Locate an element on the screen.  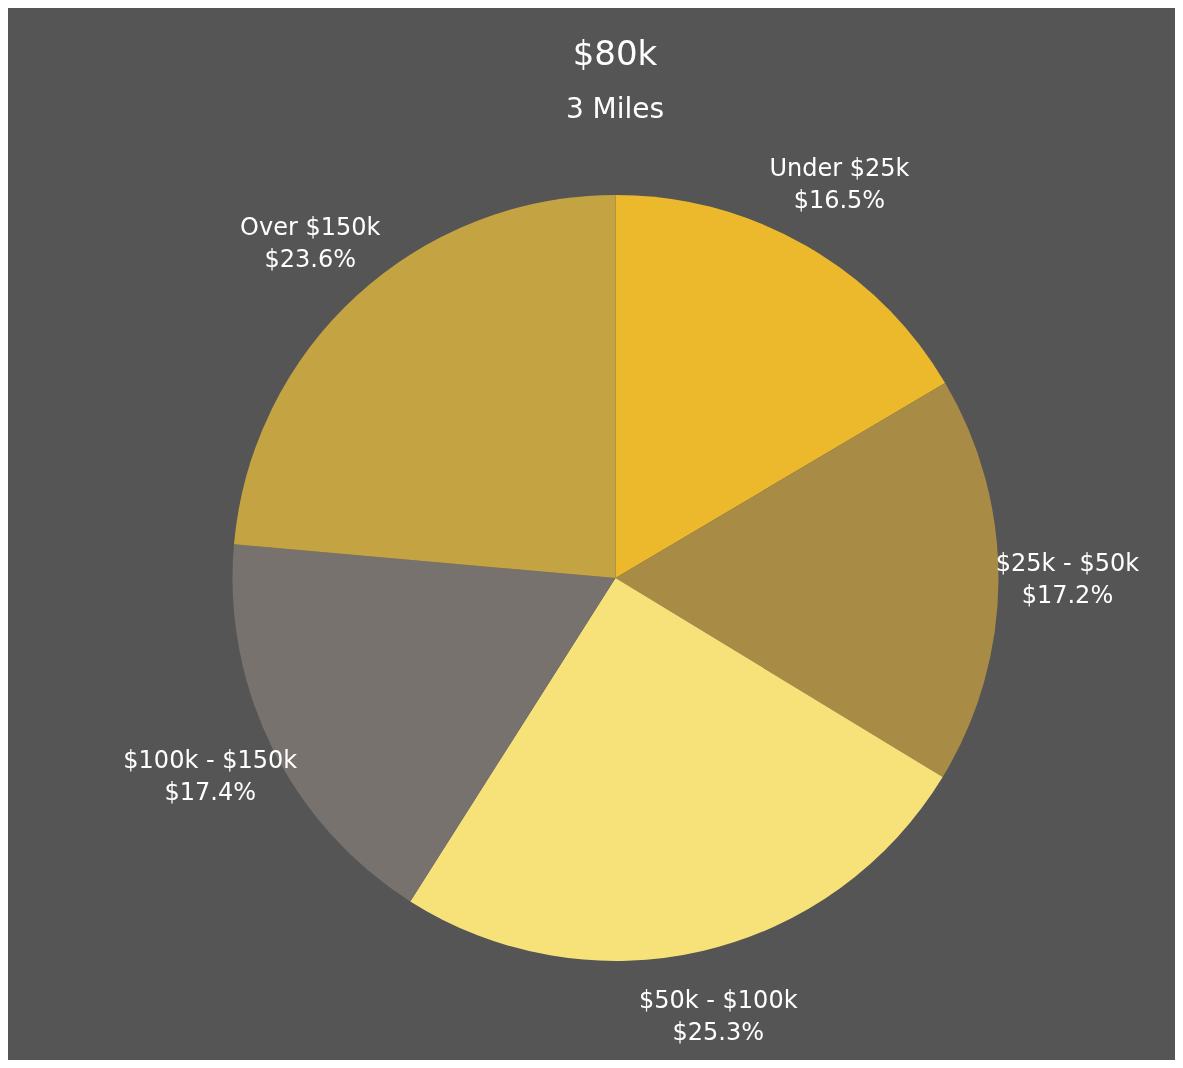
chart-subtitle: 3 Miles is located at coordinates (615, 109).